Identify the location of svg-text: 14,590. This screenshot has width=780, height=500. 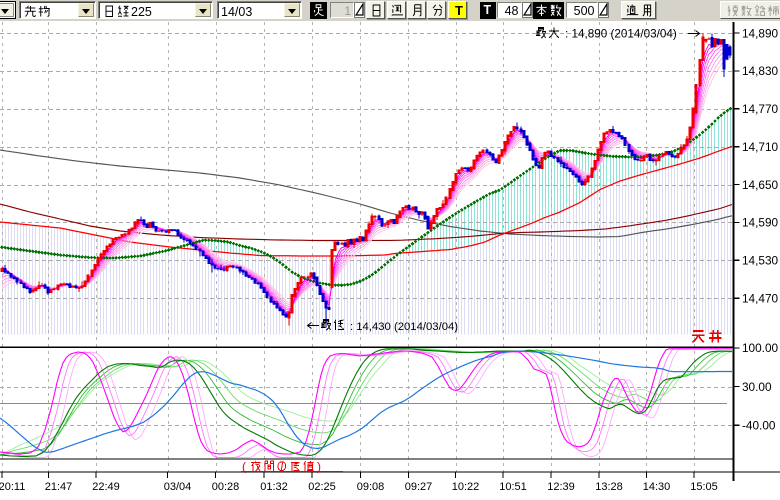
(760, 223).